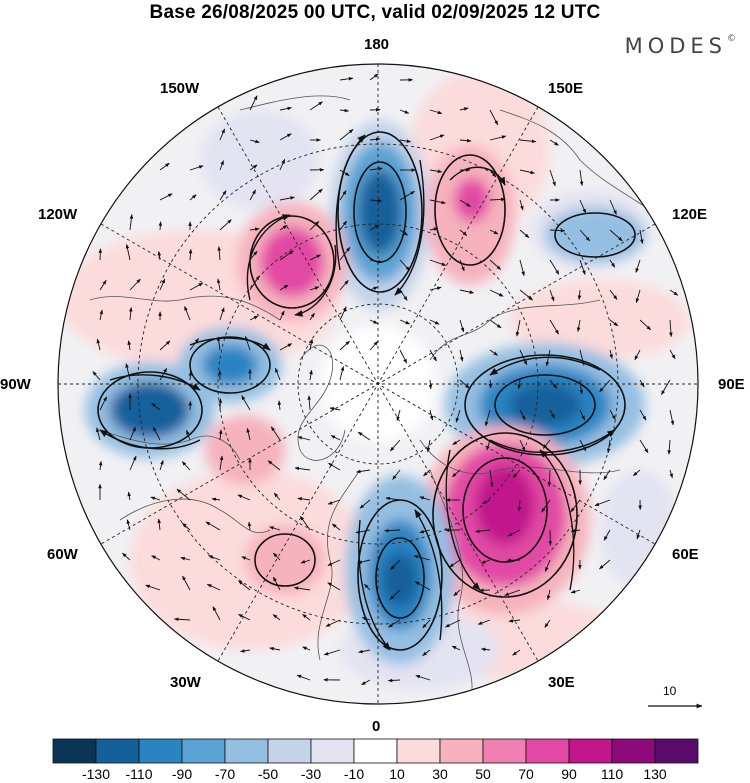  What do you see at coordinates (58, 214) in the screenshot?
I see `lon-label-120w: 120W` at bounding box center [58, 214].